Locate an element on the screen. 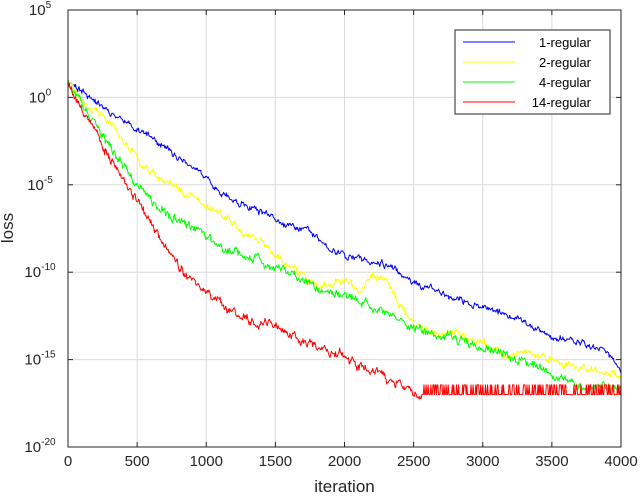  x-tick-label: 0 is located at coordinates (68, 461).